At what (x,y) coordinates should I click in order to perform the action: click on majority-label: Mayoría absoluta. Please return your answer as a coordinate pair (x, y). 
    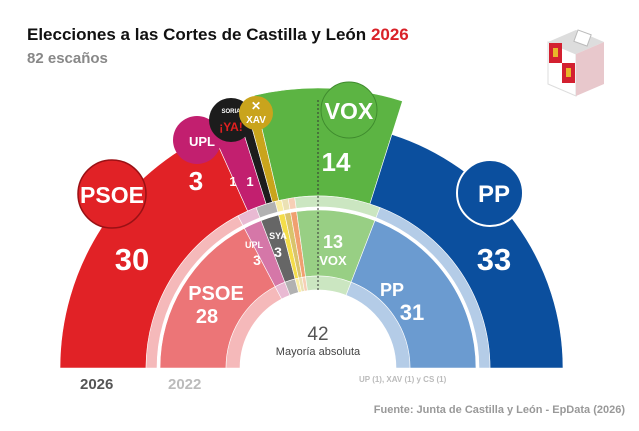
    Looking at the image, I should click on (318, 352).